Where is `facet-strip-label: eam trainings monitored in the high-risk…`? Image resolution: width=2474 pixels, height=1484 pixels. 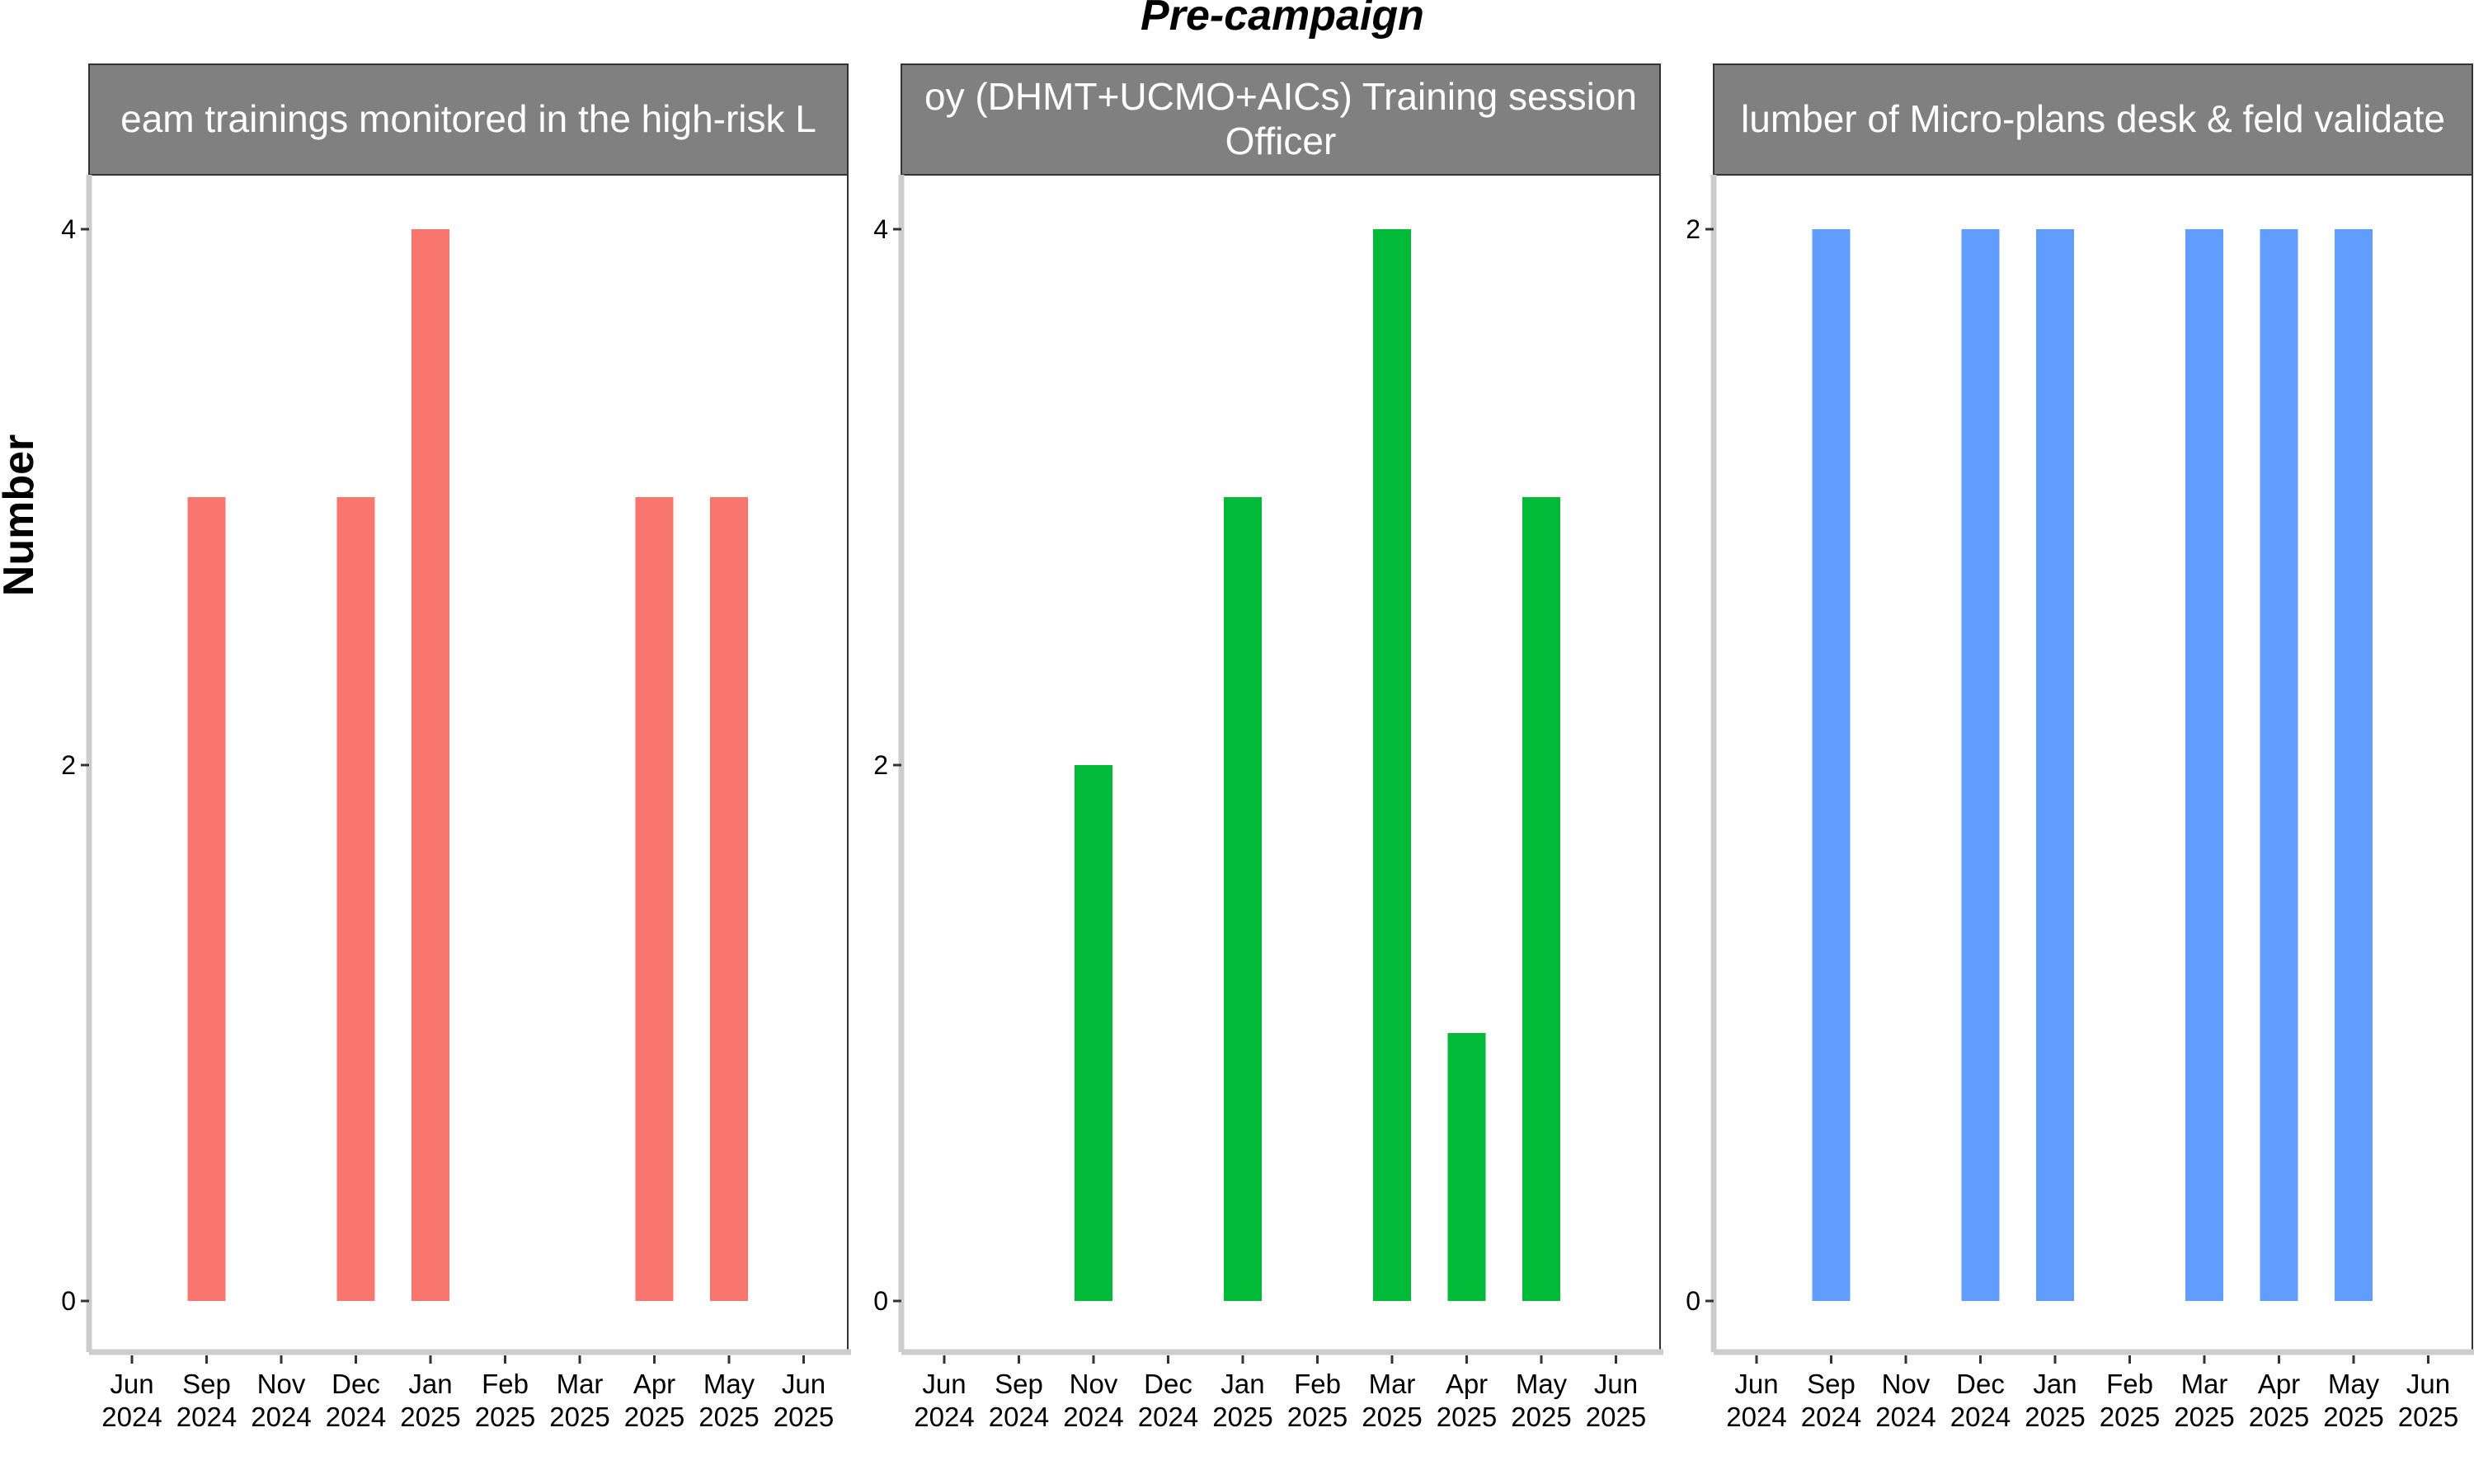
facet-strip-label: eam trainings monitored in the high-risk… is located at coordinates (468, 119).